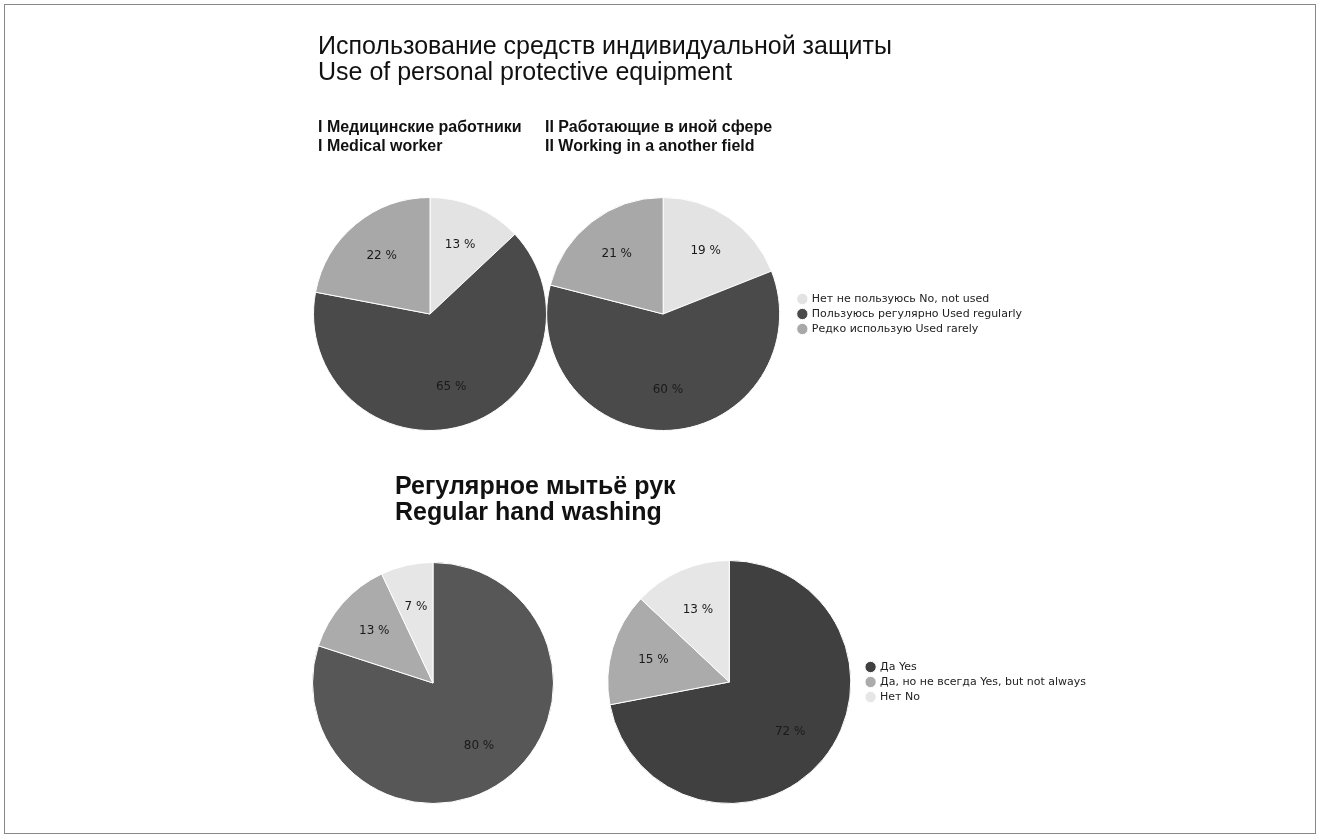  What do you see at coordinates (983, 681) in the screenshot?
I see `legend-label: Да, но не всегда Yes, but not always` at bounding box center [983, 681].